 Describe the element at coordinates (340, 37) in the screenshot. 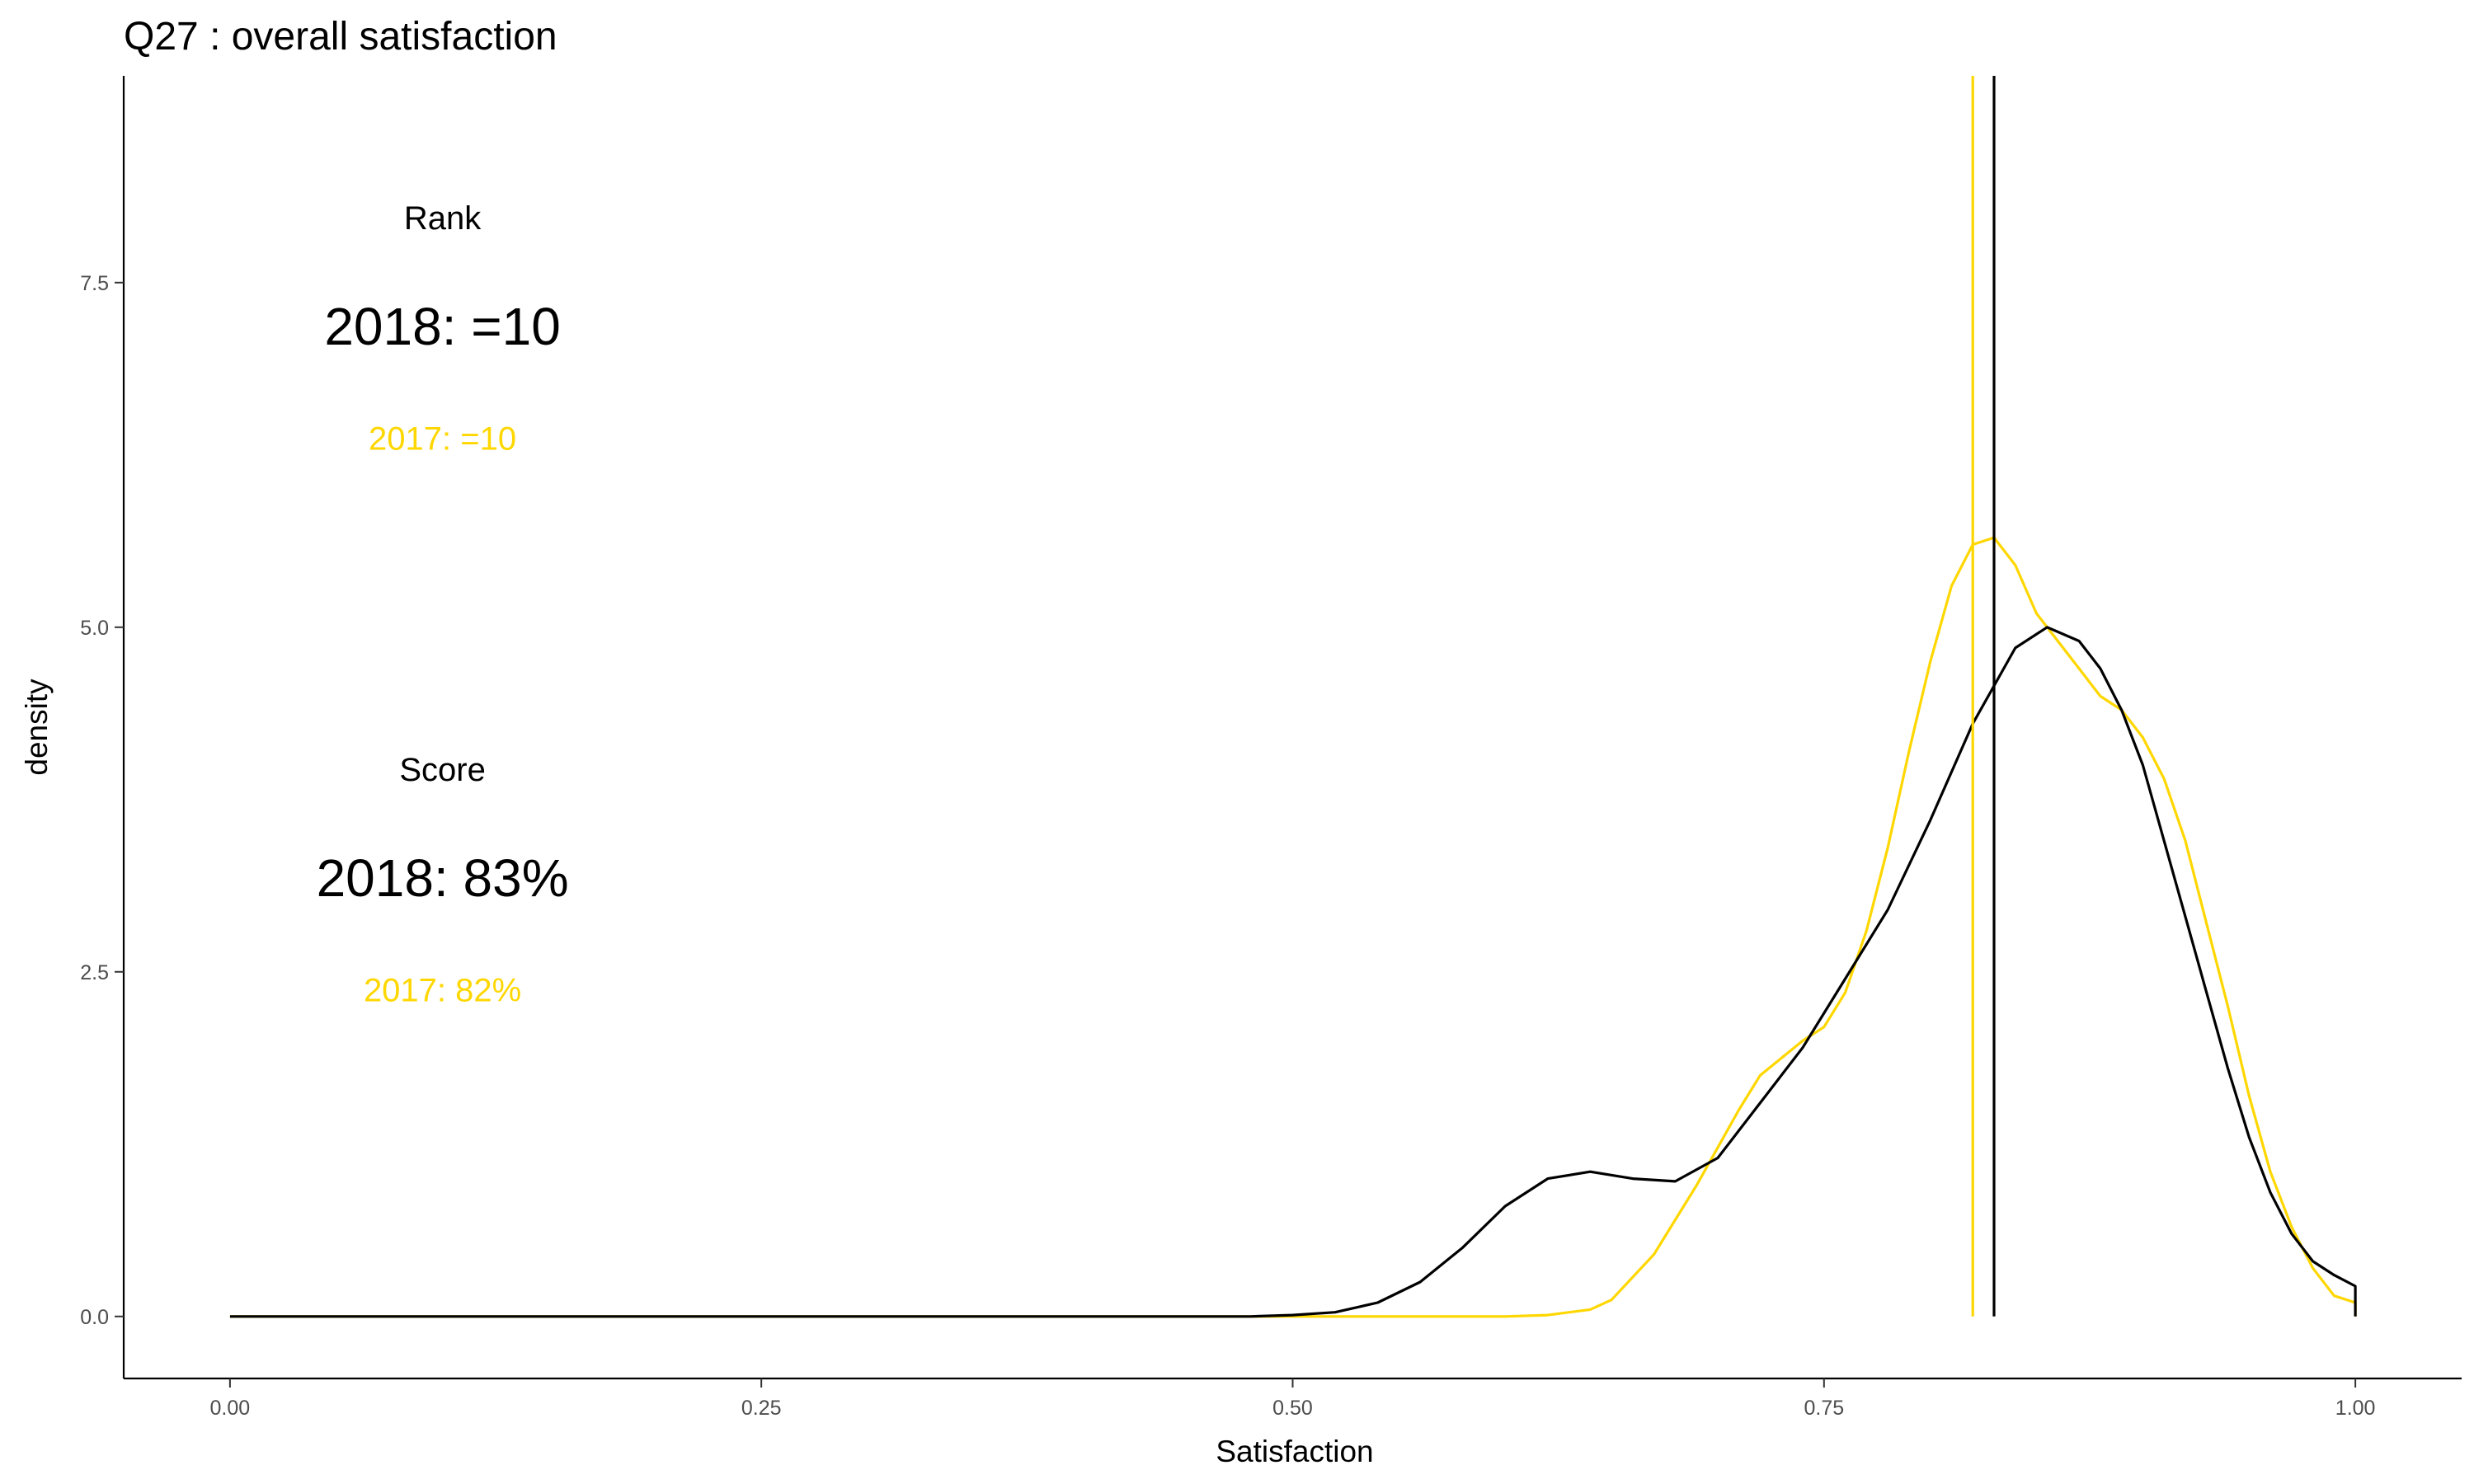

I see `chart-title: Q27 : overall satisfaction` at that location.